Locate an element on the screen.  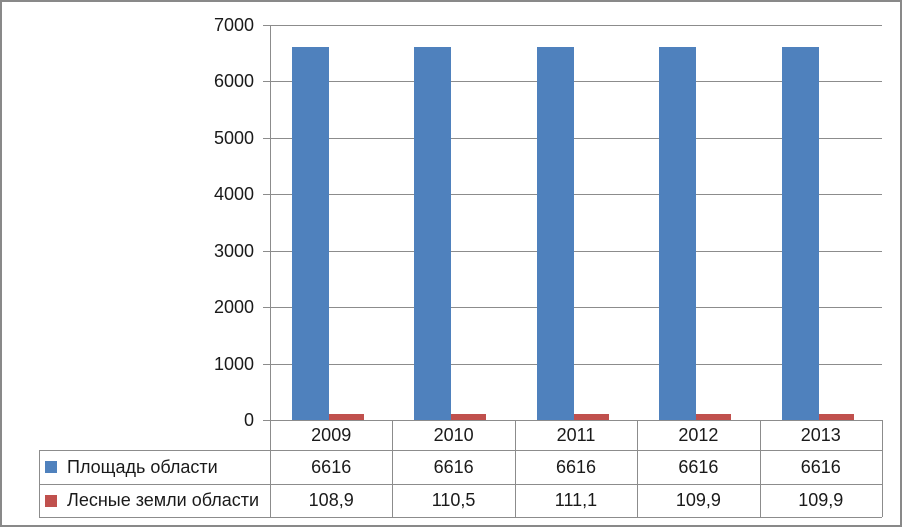
table-legend-cell: Лесные земли области is located at coordinates (157, 500).